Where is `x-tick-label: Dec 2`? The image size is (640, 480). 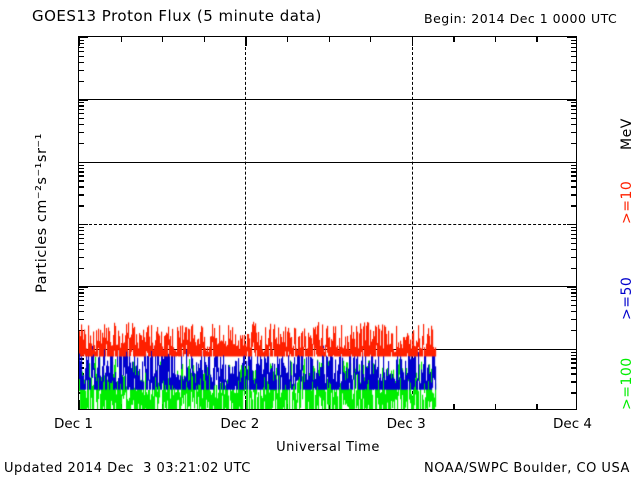 x-tick-label: Dec 2 is located at coordinates (240, 424).